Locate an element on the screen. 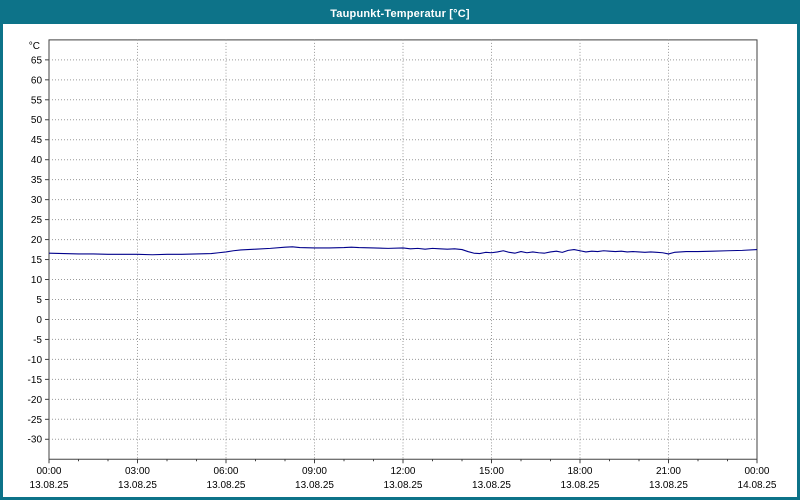  y-axis-unit-label: °C is located at coordinates (34, 46).